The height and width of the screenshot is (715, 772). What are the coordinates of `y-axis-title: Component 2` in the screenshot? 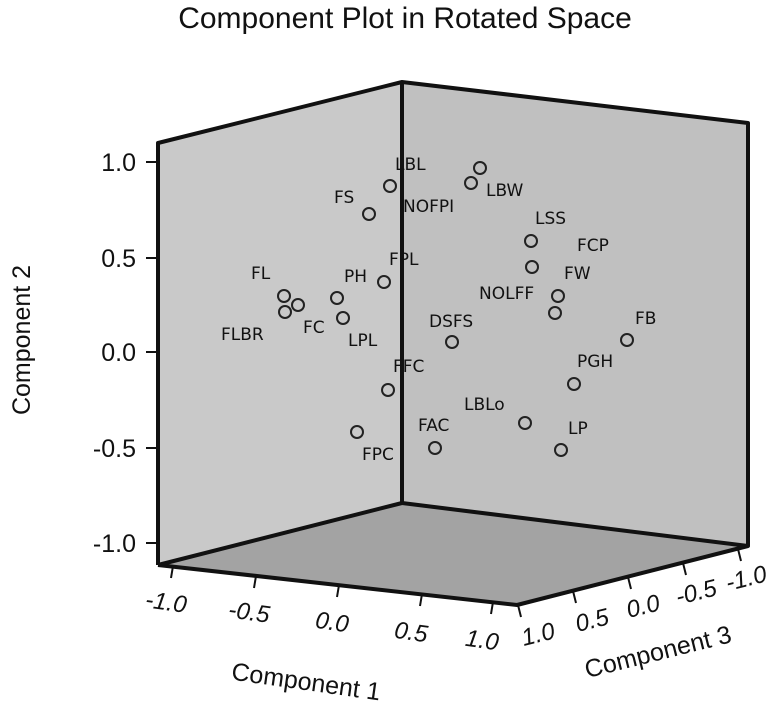 It's located at (22, 340).